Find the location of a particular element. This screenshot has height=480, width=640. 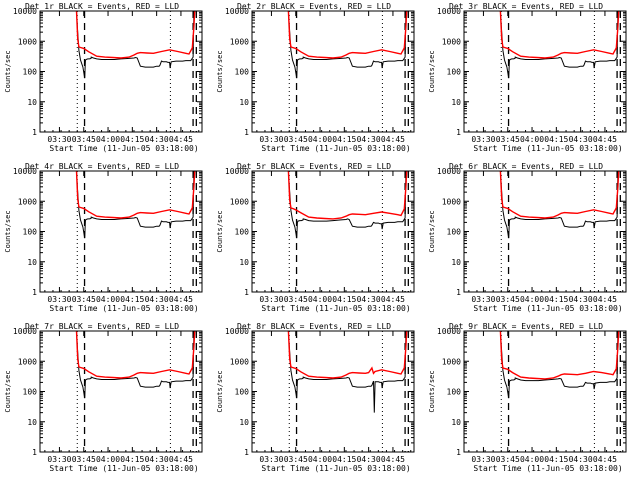

panel-title: Det 5r BLACK = Events, RED = LLD is located at coordinates (314, 166).